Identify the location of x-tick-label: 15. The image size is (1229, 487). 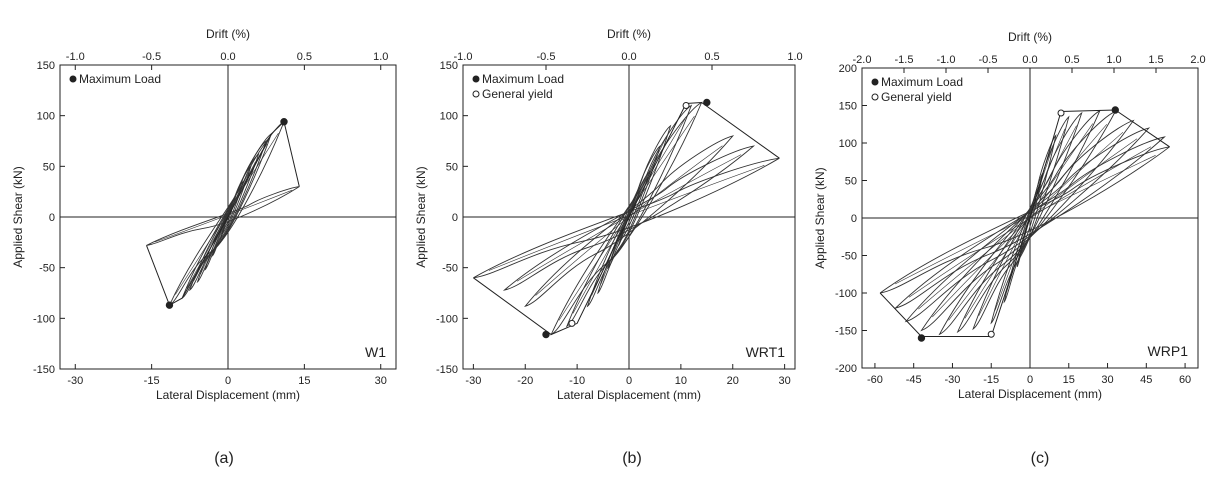
(304, 381).